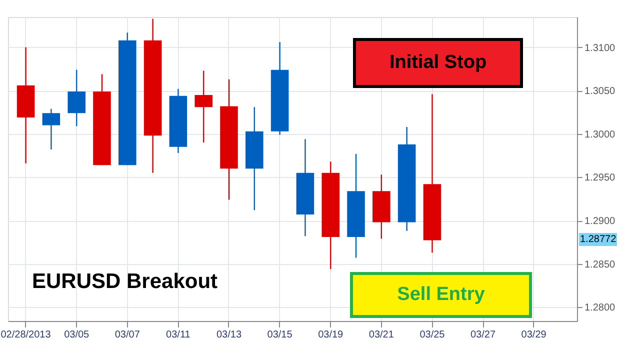  I want to click on y-tick-label: 1.2800, so click(600, 308).